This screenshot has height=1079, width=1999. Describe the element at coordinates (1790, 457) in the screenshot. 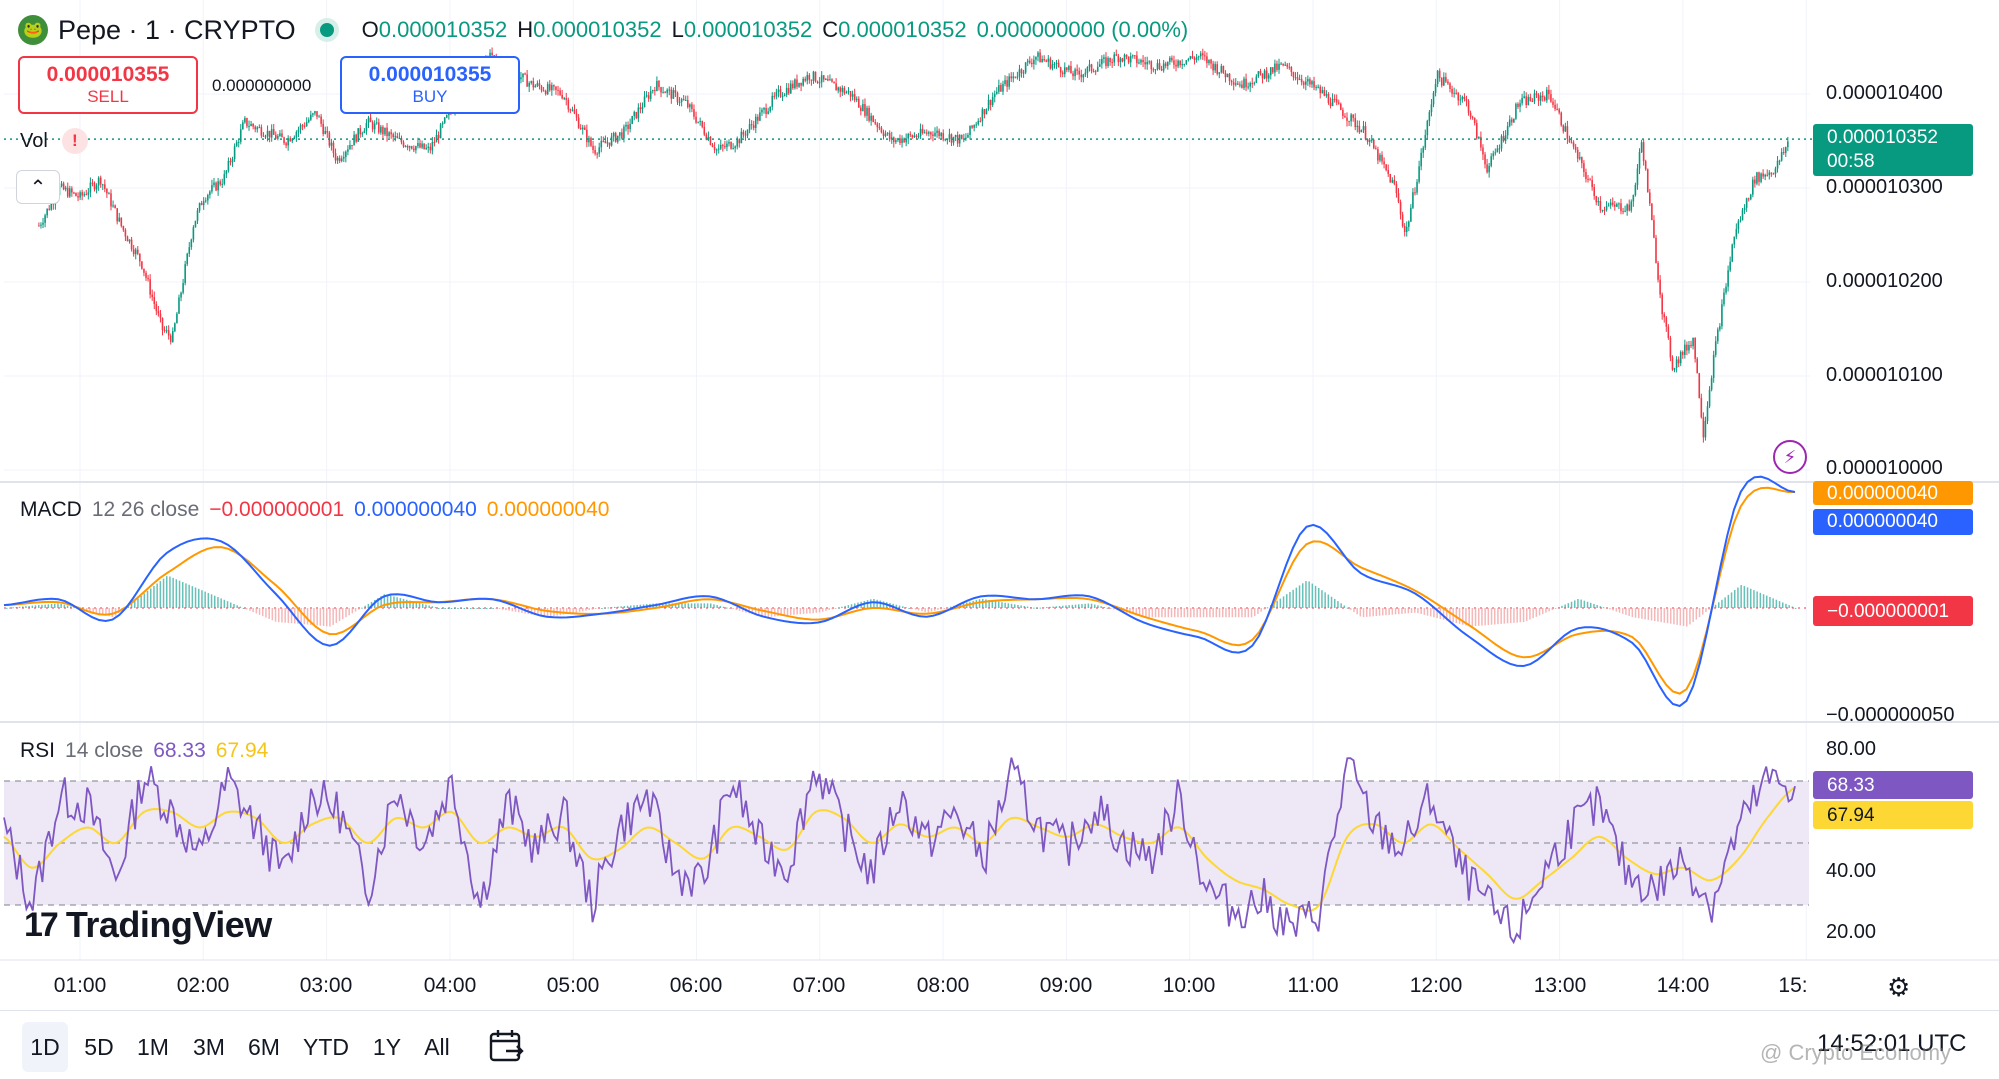

I see `lightning-icon: ⚡` at that location.